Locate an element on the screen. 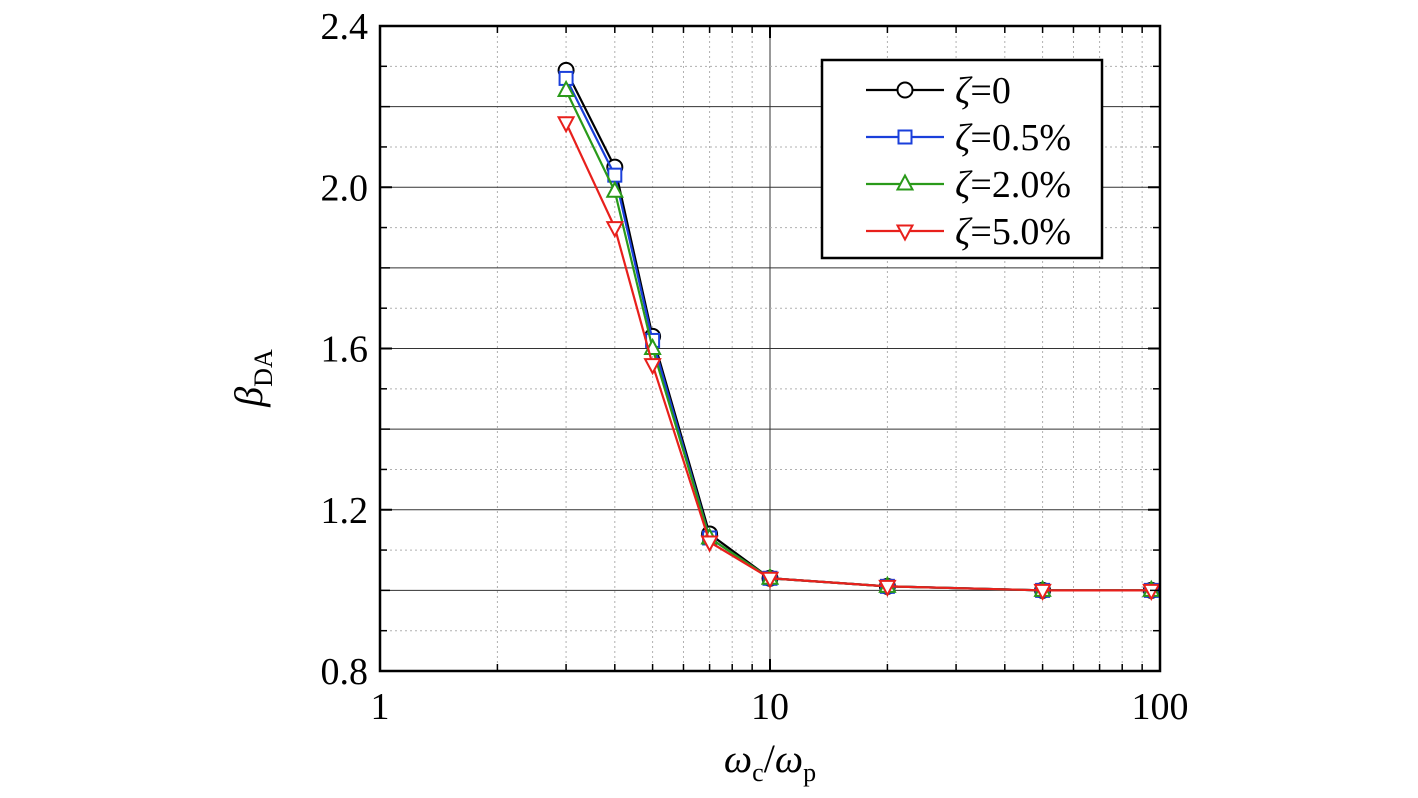 Image resolution: width=1418 pixels, height=798 pixels. legend-label: ζ=2.0% is located at coordinates (1013, 185).